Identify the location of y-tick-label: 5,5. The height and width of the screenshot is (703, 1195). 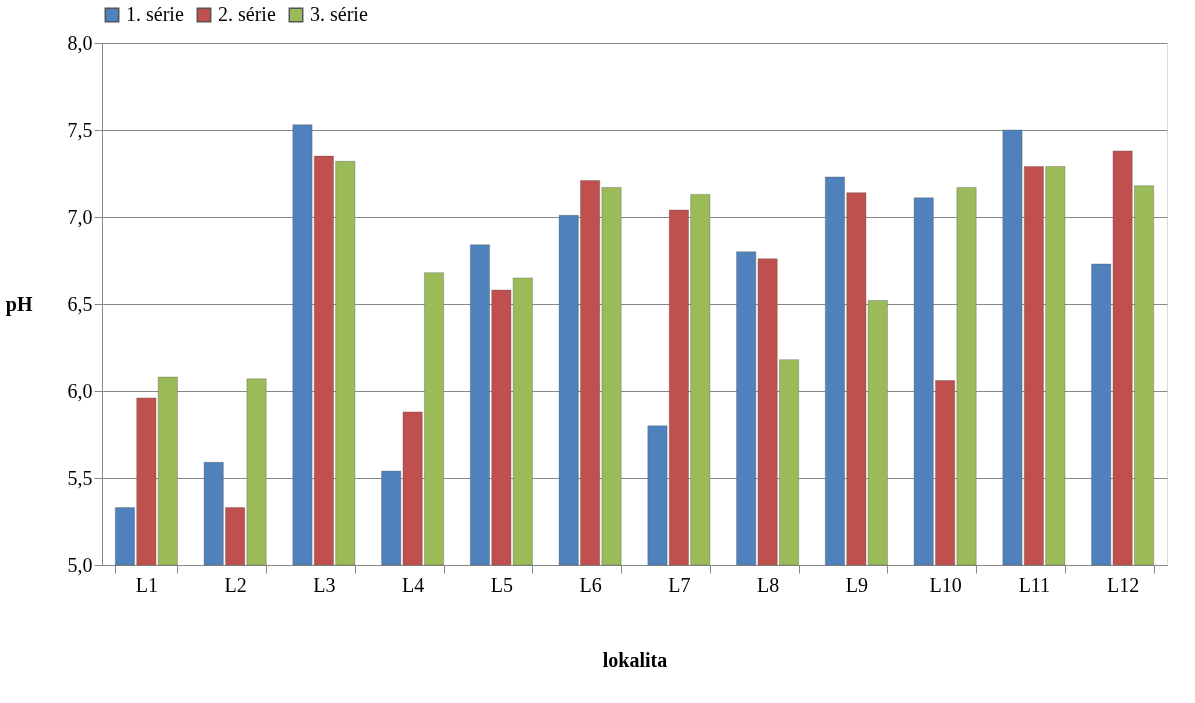
(80, 477).